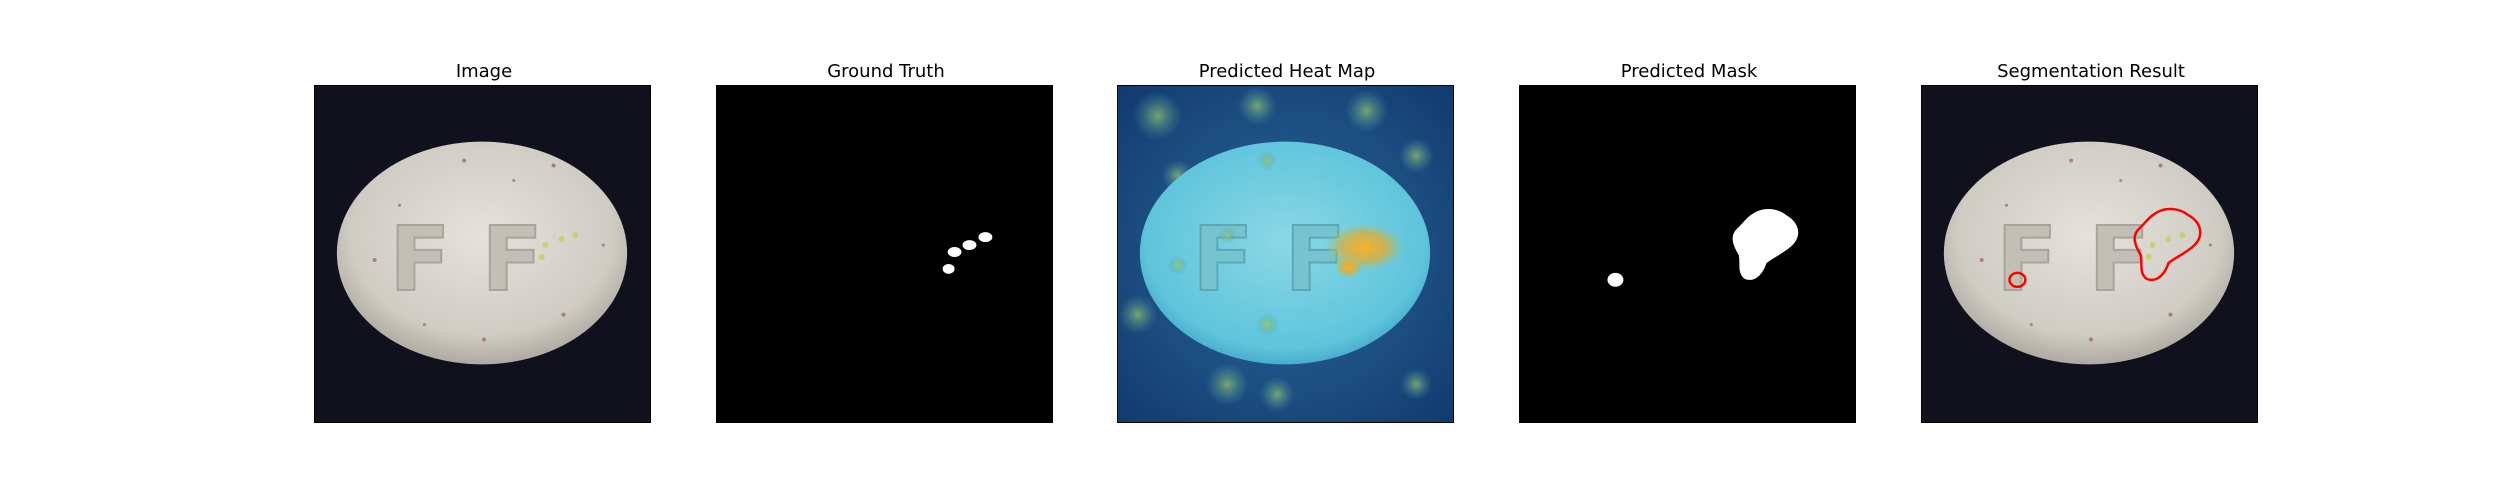 Image resolution: width=2500 pixels, height=500 pixels. I want to click on panel-ground-truth: Ground Truth, so click(886, 72).